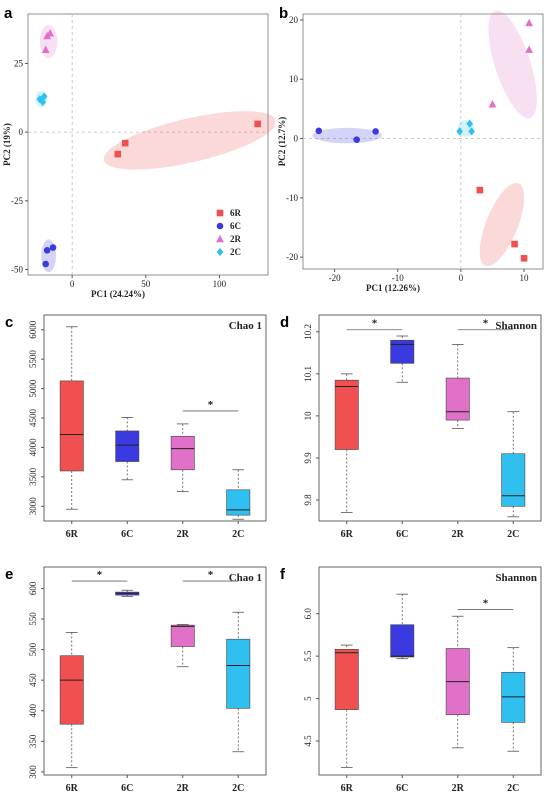 Image resolution: width=550 pixels, height=801 pixels. I want to click on x-axis-title: PC1 (12.26%), so click(393, 288).